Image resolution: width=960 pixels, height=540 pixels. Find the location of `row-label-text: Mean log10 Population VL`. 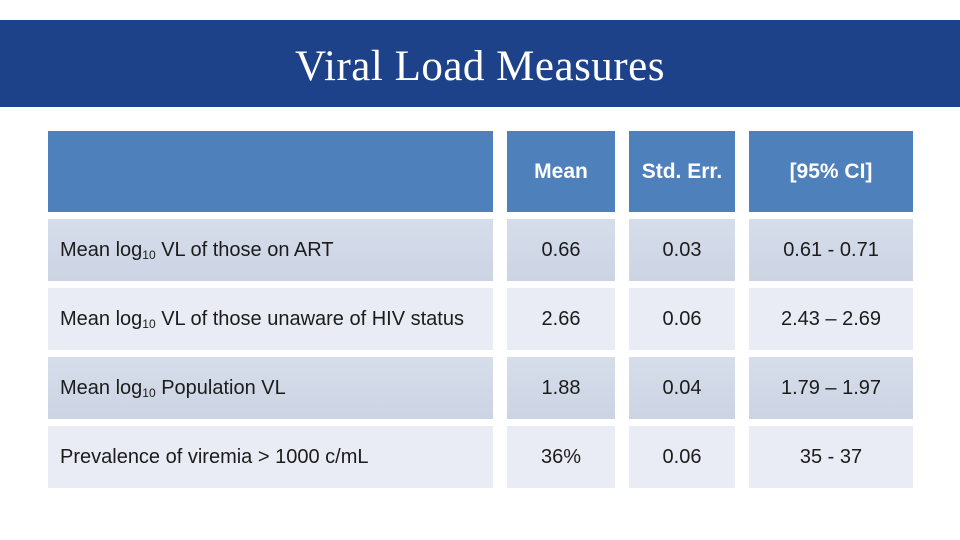

row-label-text: Mean log10 Population VL is located at coordinates (173, 388).